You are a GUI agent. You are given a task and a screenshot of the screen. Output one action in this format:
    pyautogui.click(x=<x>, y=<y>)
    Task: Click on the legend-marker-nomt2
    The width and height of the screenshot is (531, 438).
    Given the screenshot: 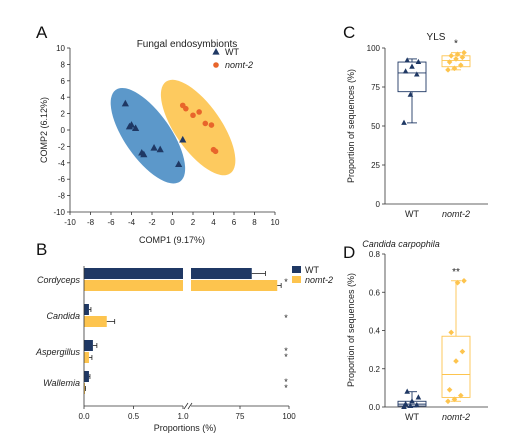 What is the action you would take?
    pyautogui.click(x=216, y=65)
    